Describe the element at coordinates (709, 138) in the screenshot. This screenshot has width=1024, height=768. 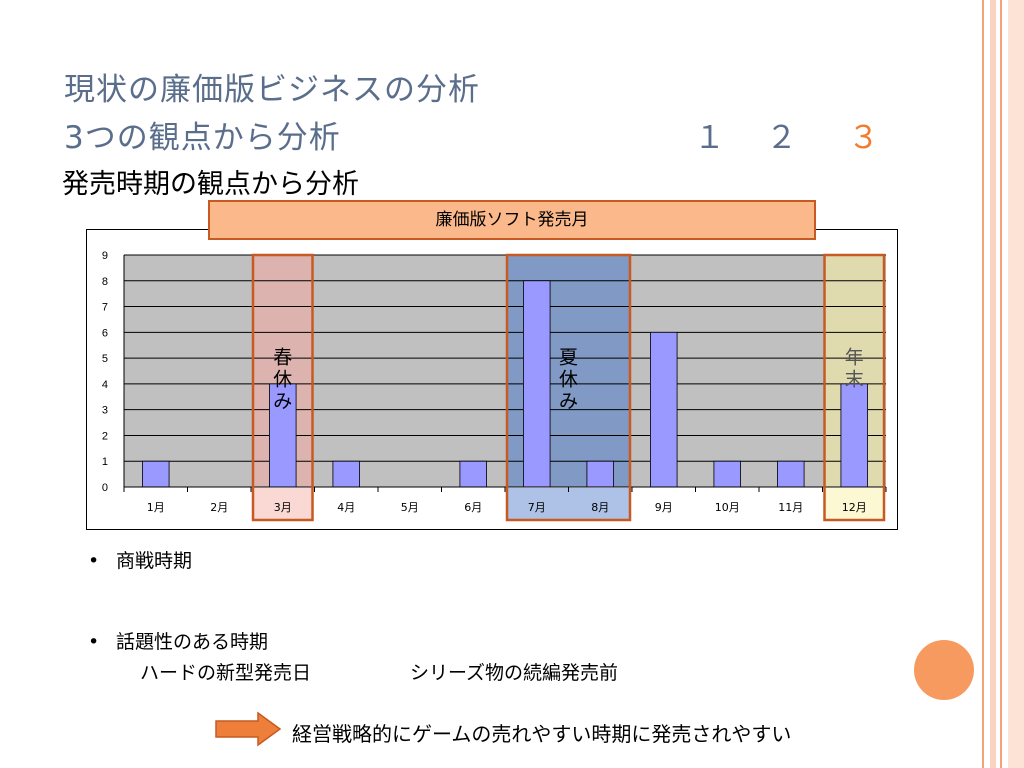
I see `page-number-1: １` at that location.